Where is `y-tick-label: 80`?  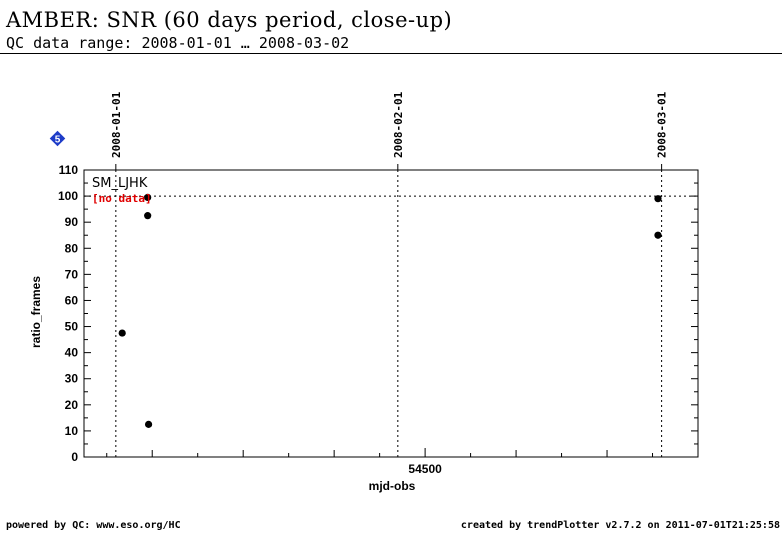
y-tick-label: 80 is located at coordinates (72, 248).